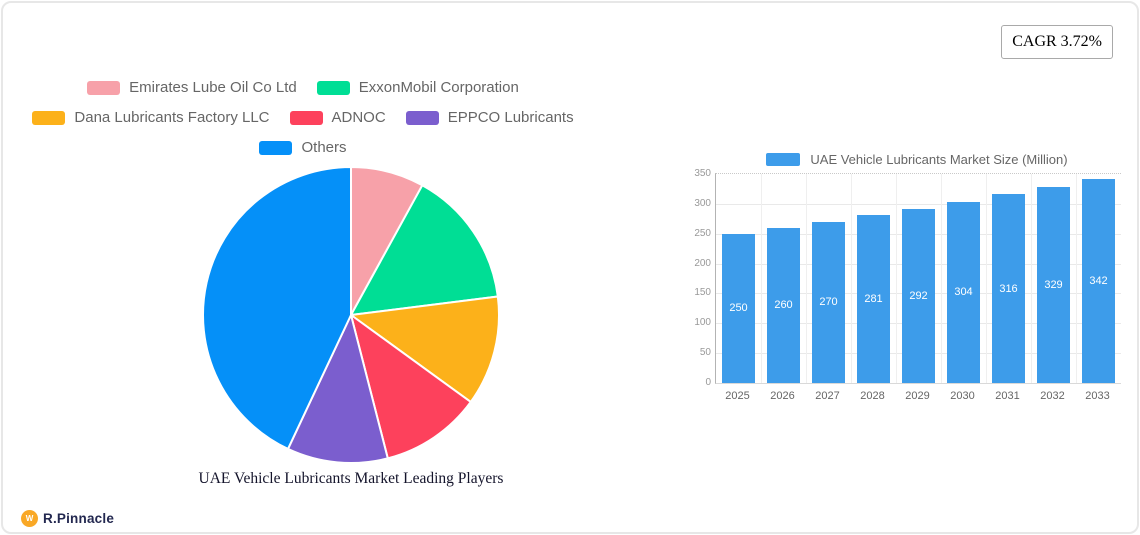 This screenshot has height=535, width=1140. What do you see at coordinates (782, 396) in the screenshot?
I see `x-axis-tick-2026: 2026` at bounding box center [782, 396].